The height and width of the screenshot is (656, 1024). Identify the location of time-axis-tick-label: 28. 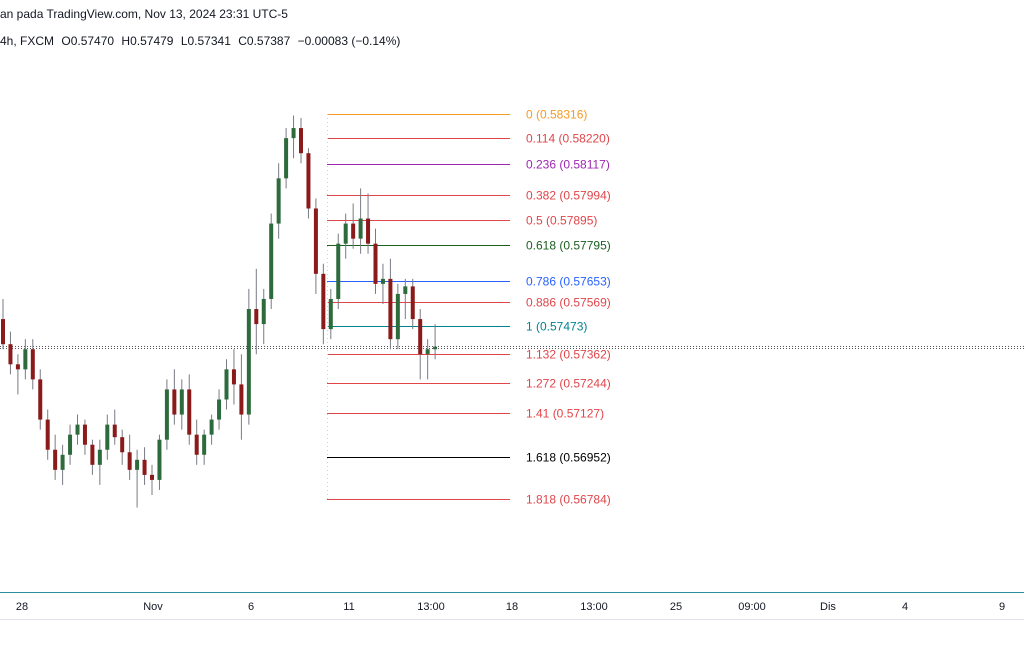
(22, 607).